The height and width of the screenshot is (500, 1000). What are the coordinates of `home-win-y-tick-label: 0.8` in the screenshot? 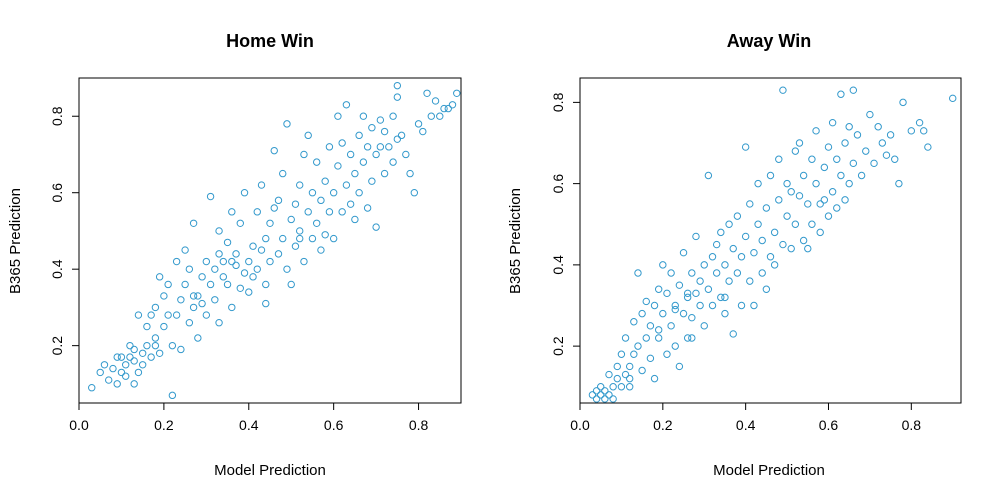 It's located at (57, 116).